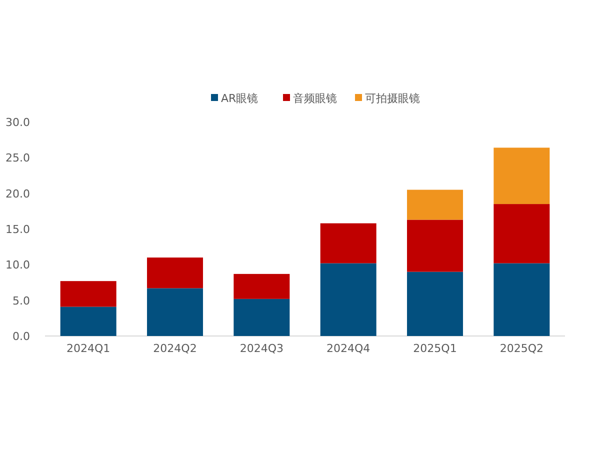 The image size is (600, 450). I want to click on x-tick-label: 2025Q2, so click(522, 348).